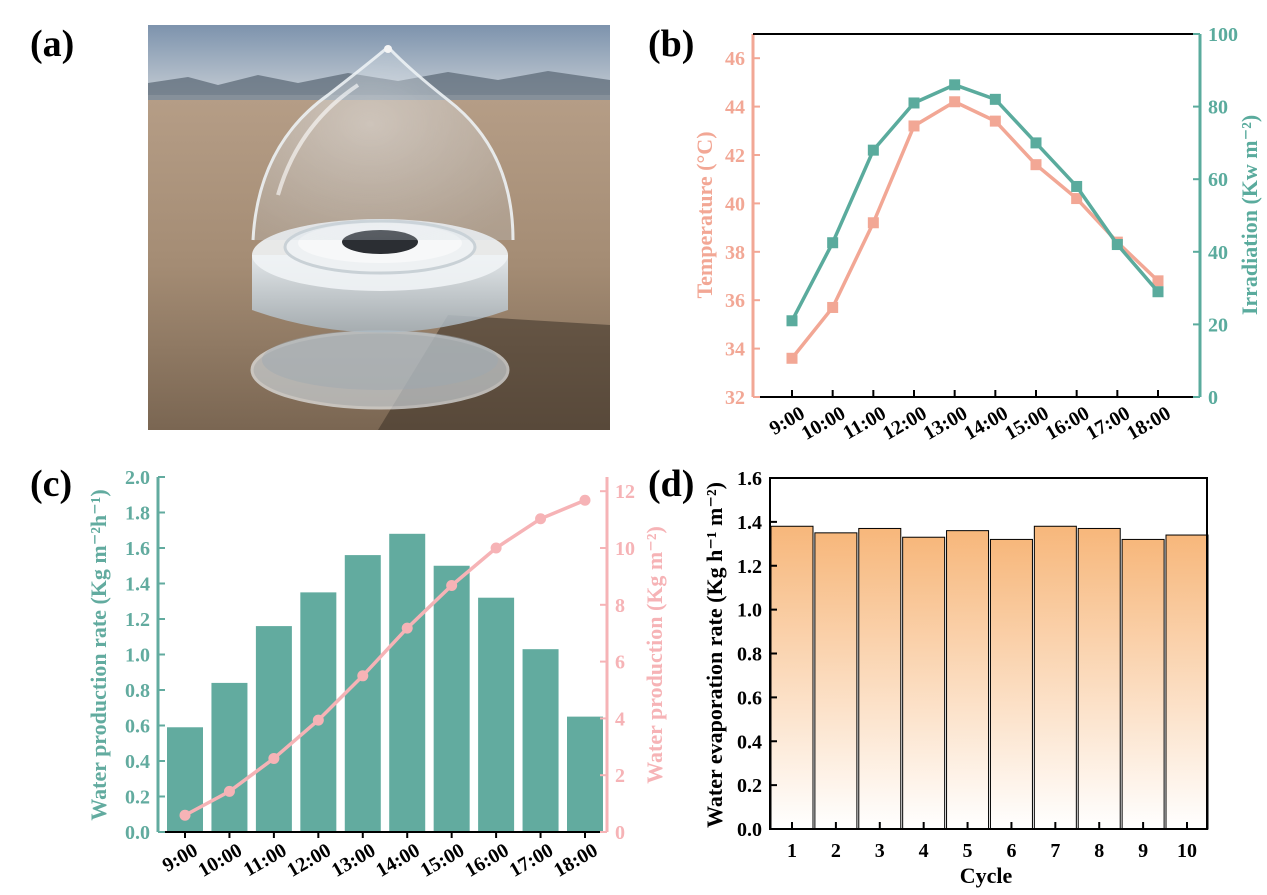 This screenshot has height=895, width=1267. What do you see at coordinates (1218, 253) in the screenshot?
I see `y2-tick-label: 40` at bounding box center [1218, 253].